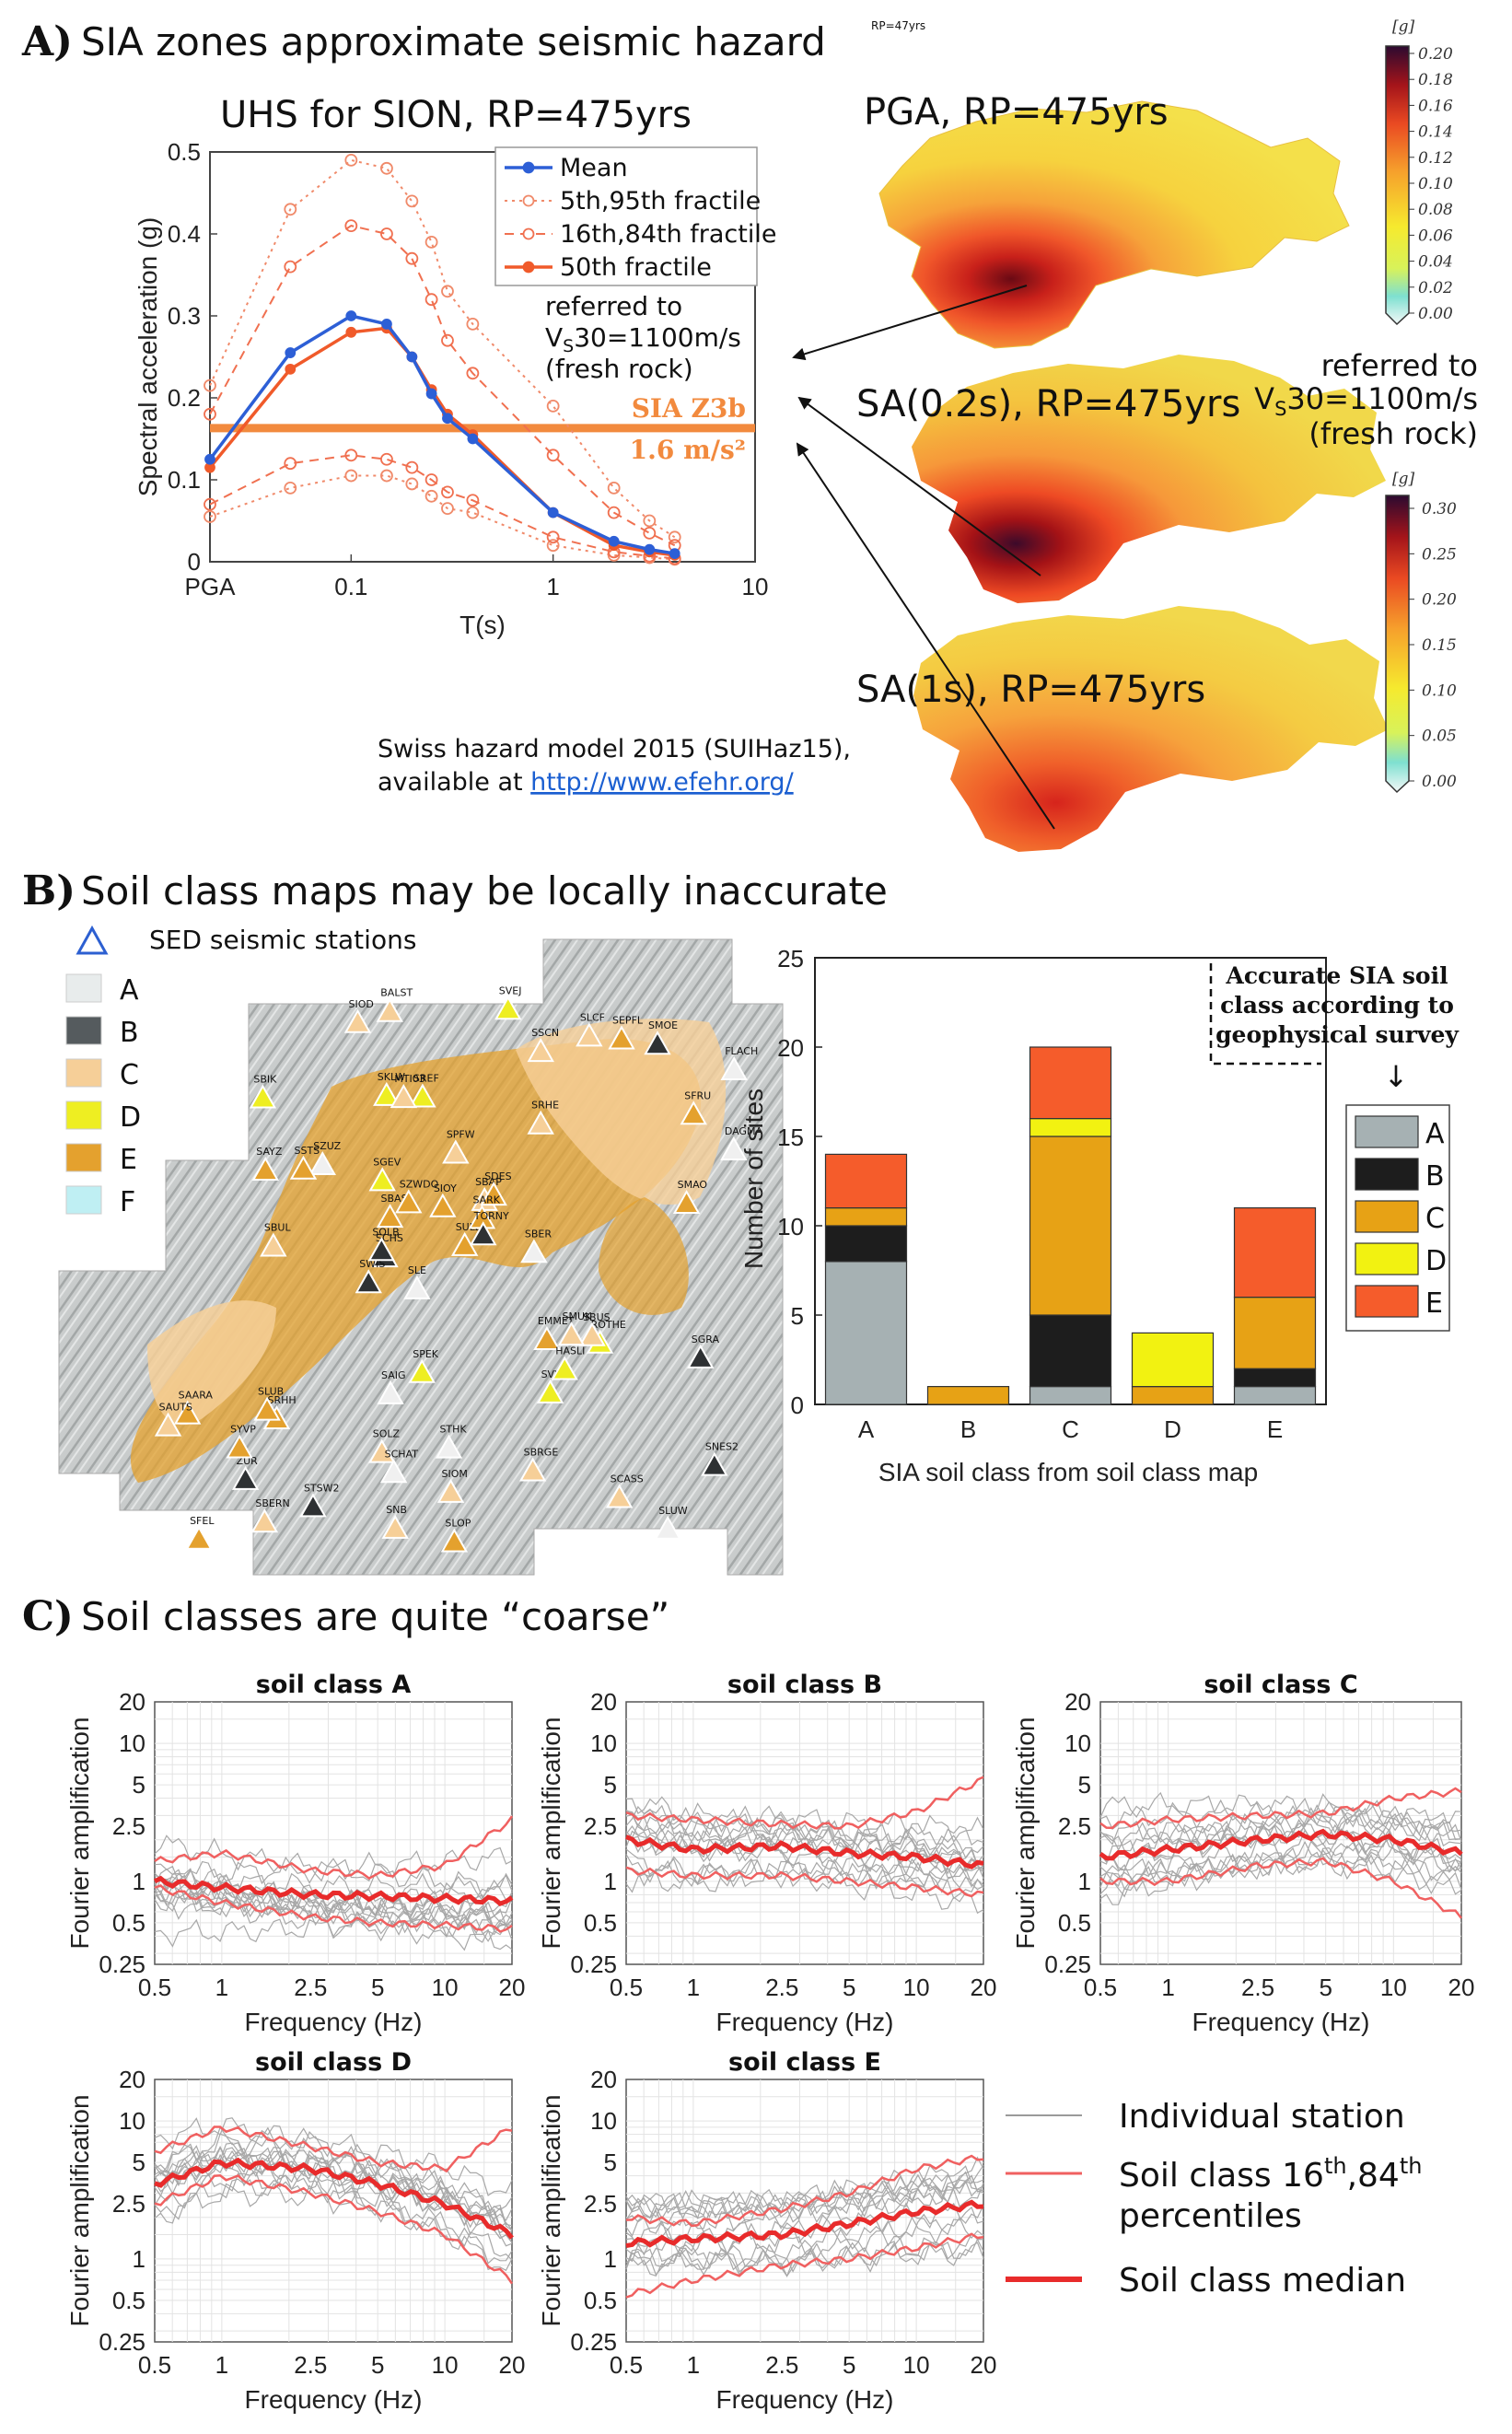 This screenshot has height=2434, width=1512. What do you see at coordinates (443, 386) in the screenshot?
I see `uhs-series-16th-84th-fractile` at bounding box center [443, 386].